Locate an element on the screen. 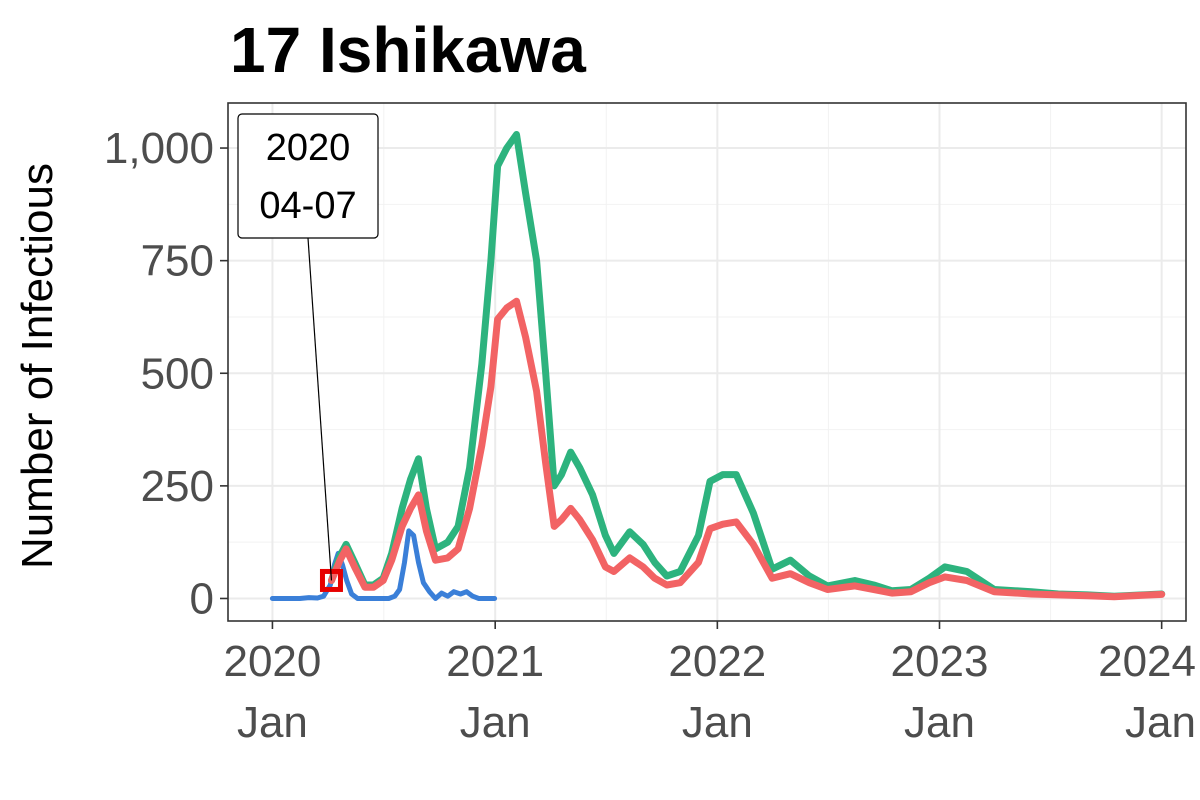 The height and width of the screenshot is (800, 1200). x-tick-label-year: 2022 is located at coordinates (717, 661).